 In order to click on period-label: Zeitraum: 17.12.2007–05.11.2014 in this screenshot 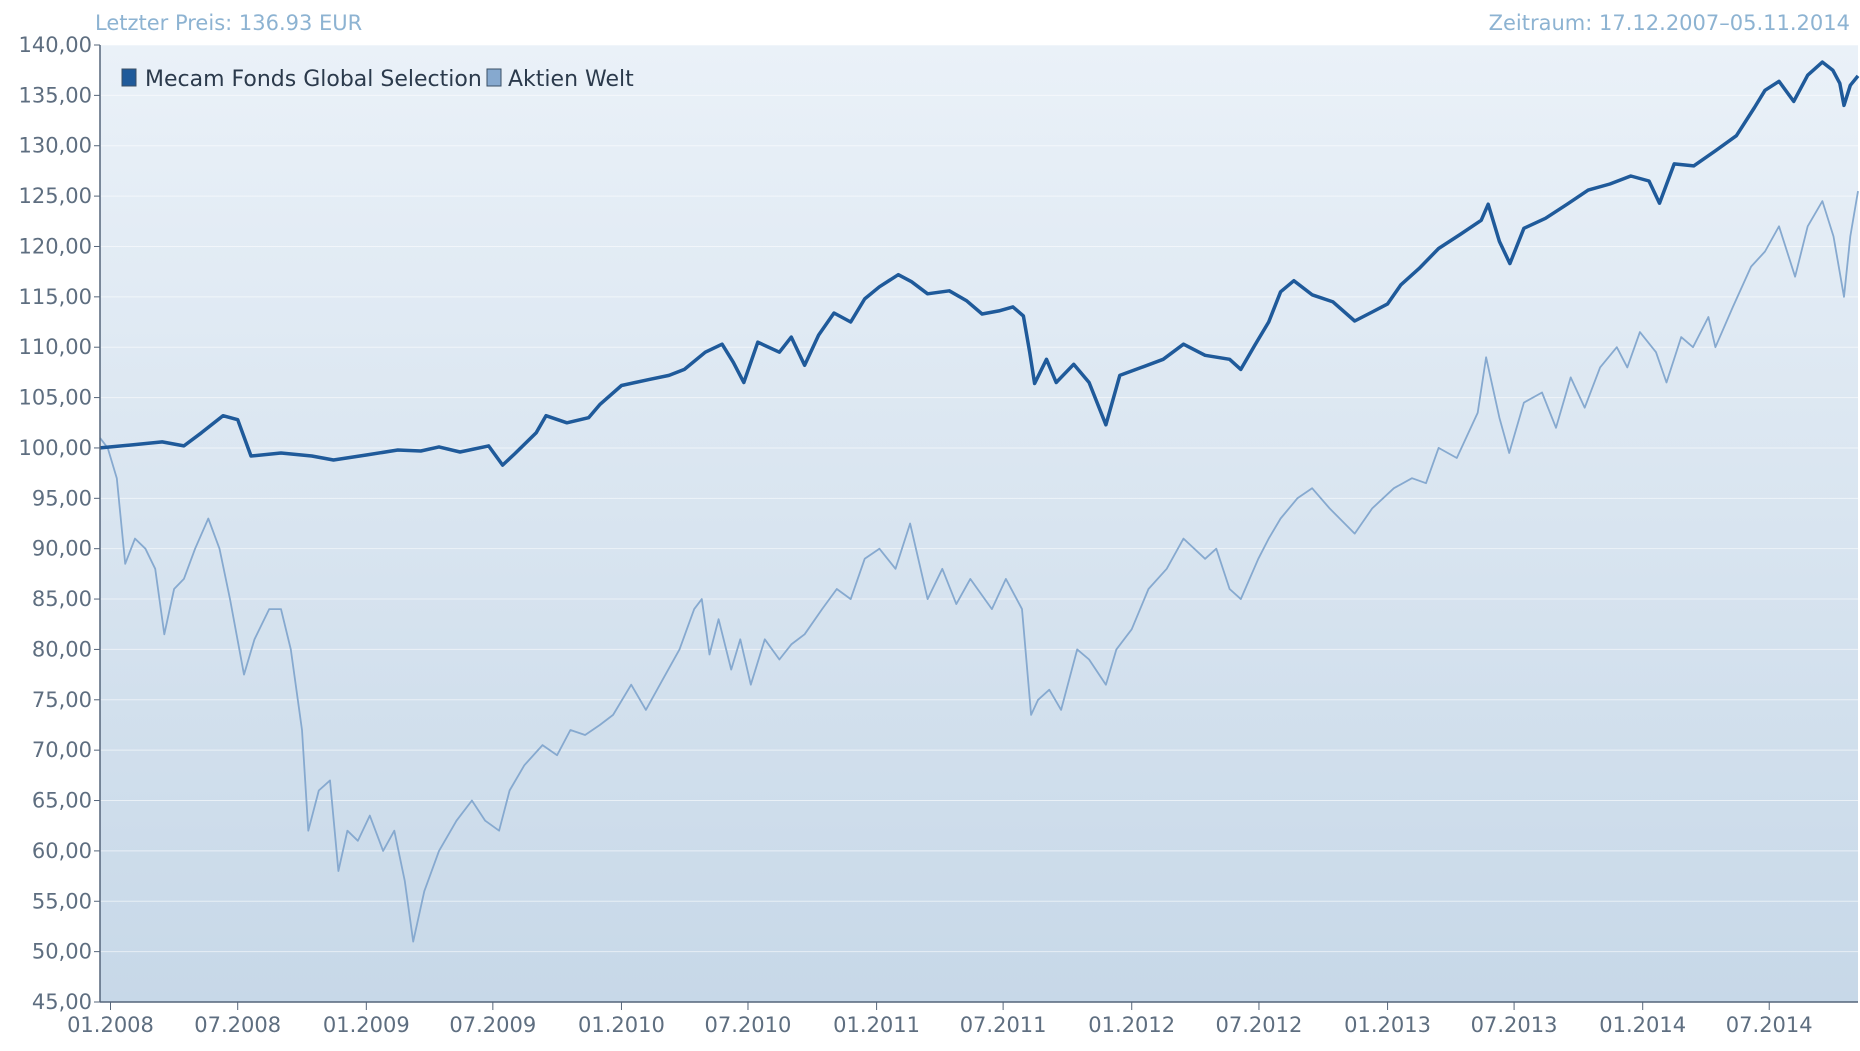, I will do `click(1669, 23)`.